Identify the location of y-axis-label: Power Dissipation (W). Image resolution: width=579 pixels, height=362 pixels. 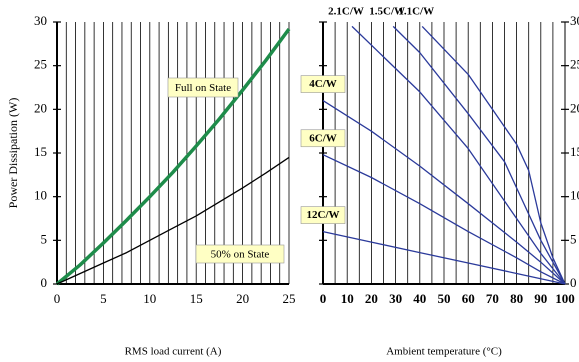
(13, 153).